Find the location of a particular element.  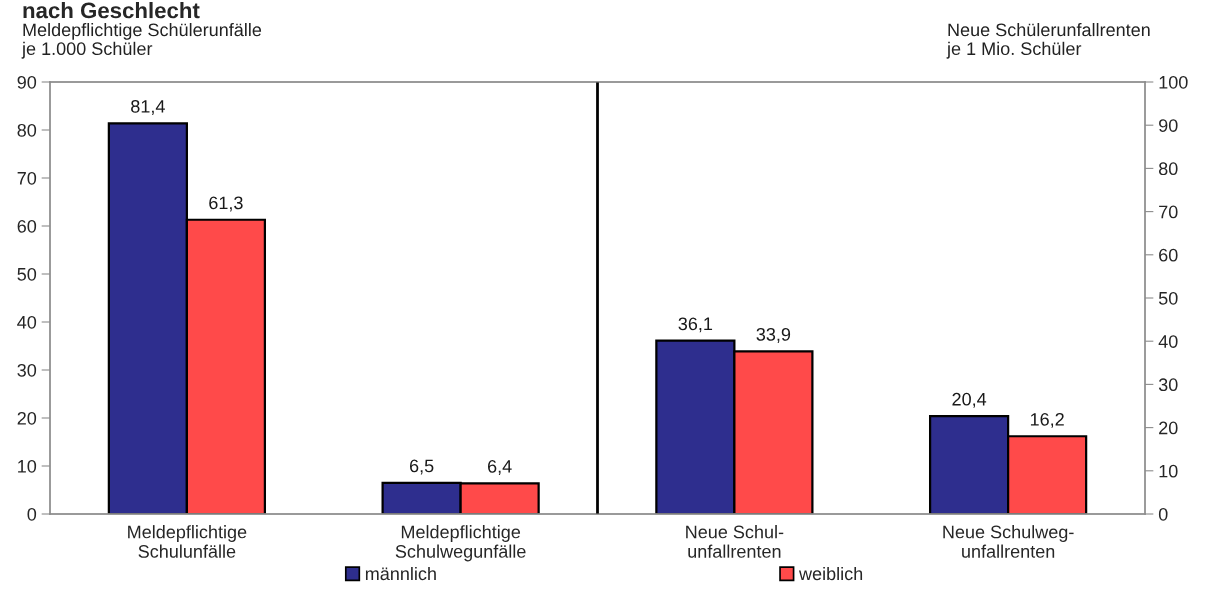

y2-tick-label: 20 is located at coordinates (1168, 428).